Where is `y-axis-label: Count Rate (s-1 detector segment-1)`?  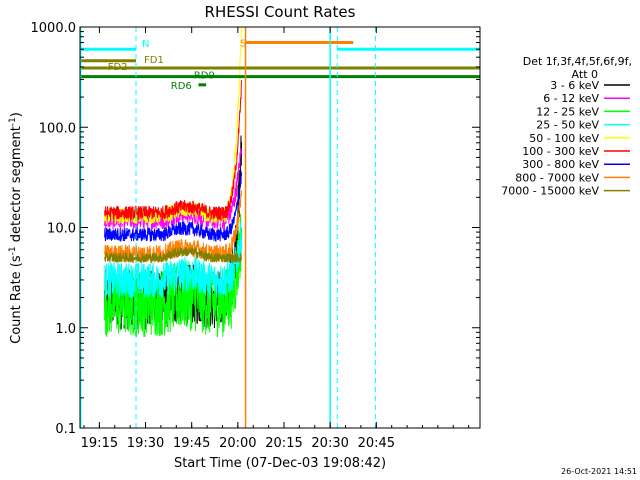 y-axis-label: Count Rate (s-1 detector segment-1) is located at coordinates (16, 228).